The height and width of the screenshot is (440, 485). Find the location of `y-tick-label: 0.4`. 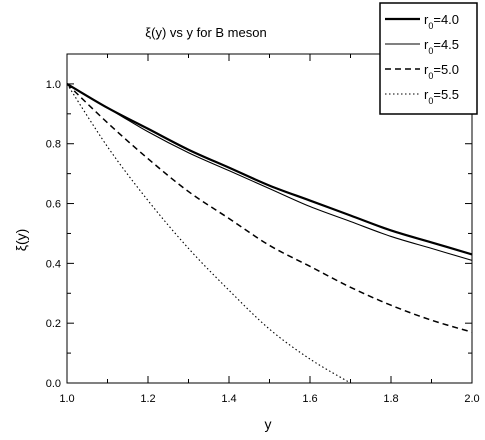

y-tick-label: 0.4 is located at coordinates (53, 264).